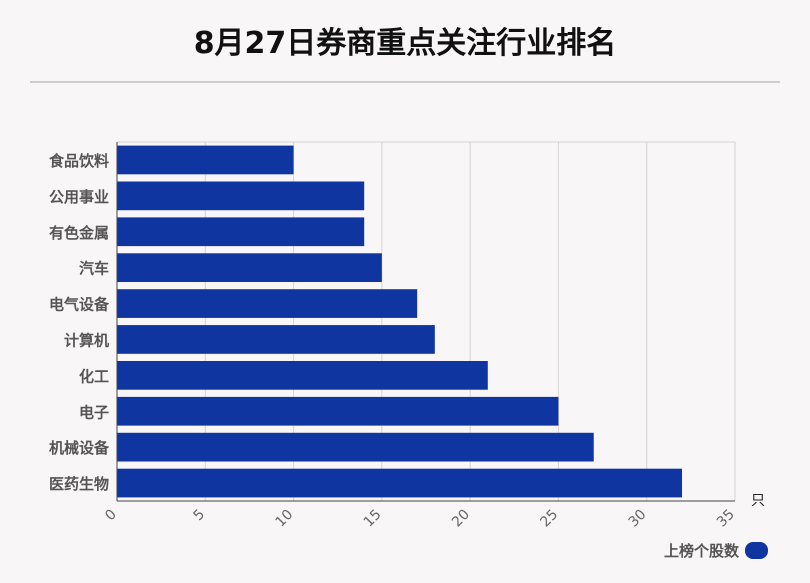 The width and height of the screenshot is (810, 583). Describe the element at coordinates (94, 269) in the screenshot. I see `category-label: 汽车` at that location.